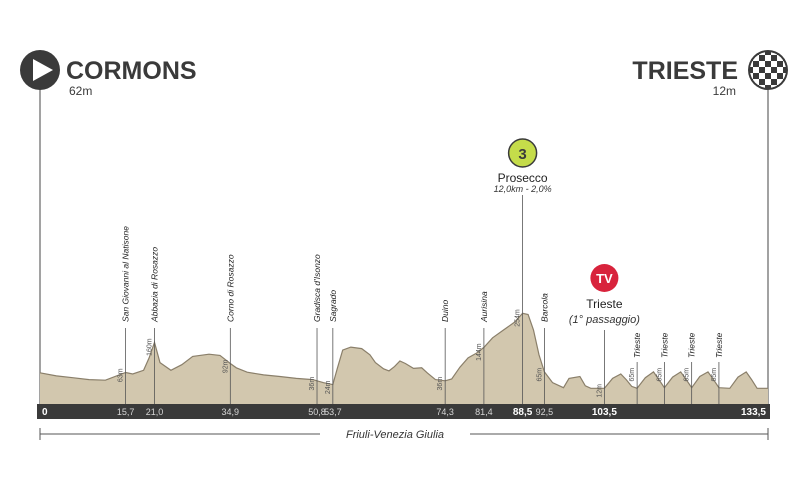 The width and height of the screenshot is (800, 484). What do you see at coordinates (40, 70) in the screenshot?
I see `play-triangle-icon` at bounding box center [40, 70].